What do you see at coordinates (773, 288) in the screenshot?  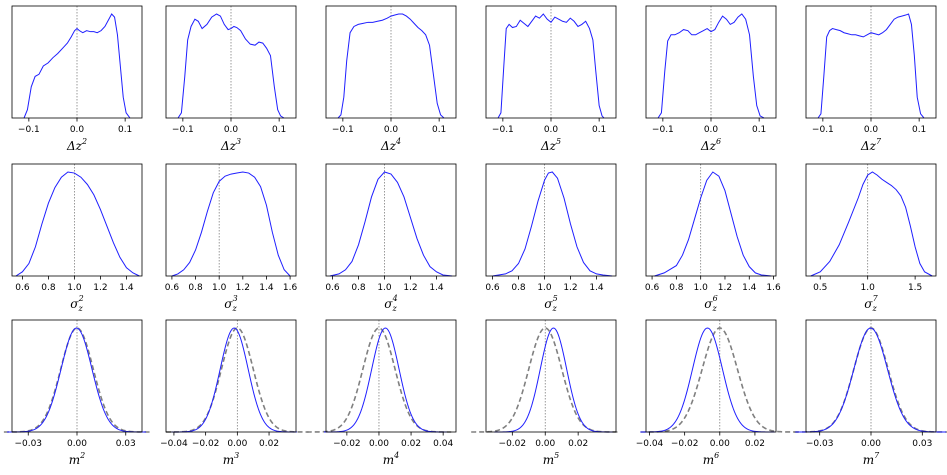 I see `x-tick-label: 1.6` at bounding box center [773, 288].